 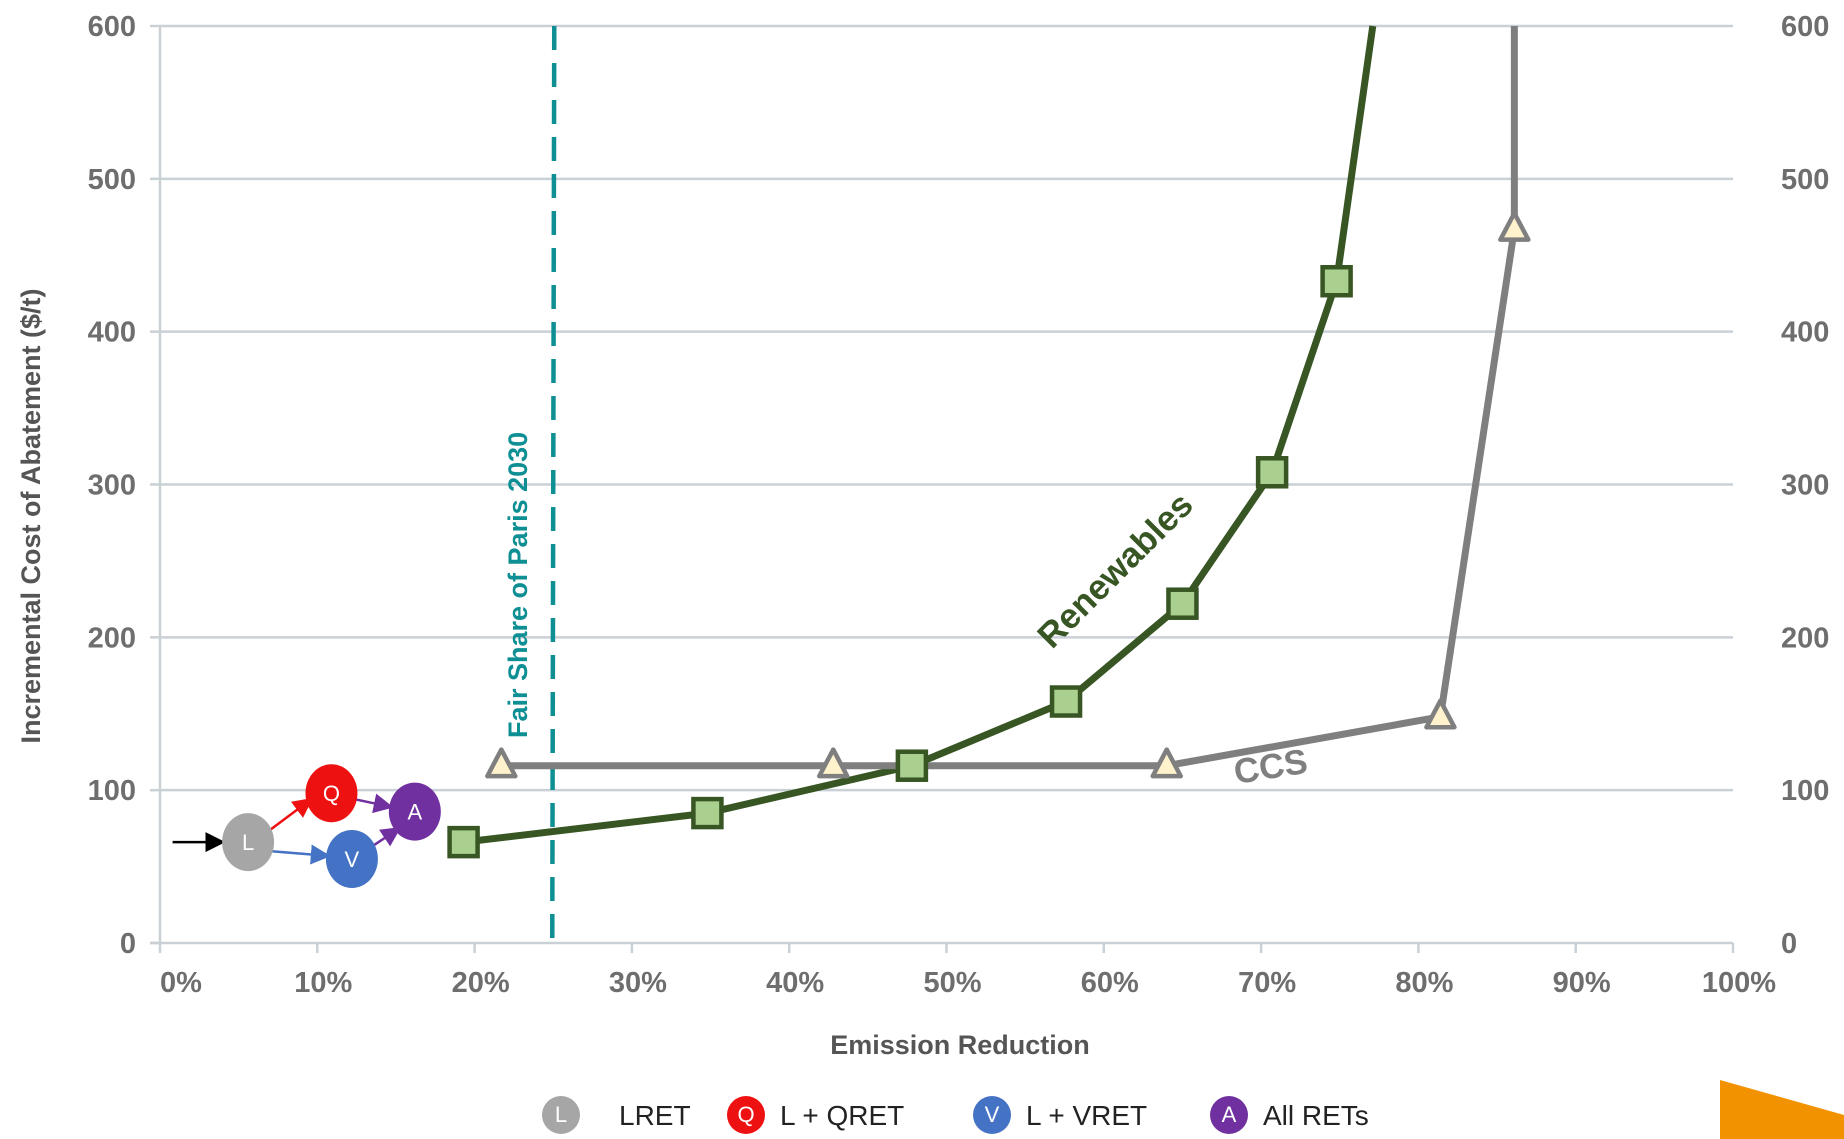 What do you see at coordinates (112, 180) in the screenshot?
I see `y-tick-label: 500` at bounding box center [112, 180].